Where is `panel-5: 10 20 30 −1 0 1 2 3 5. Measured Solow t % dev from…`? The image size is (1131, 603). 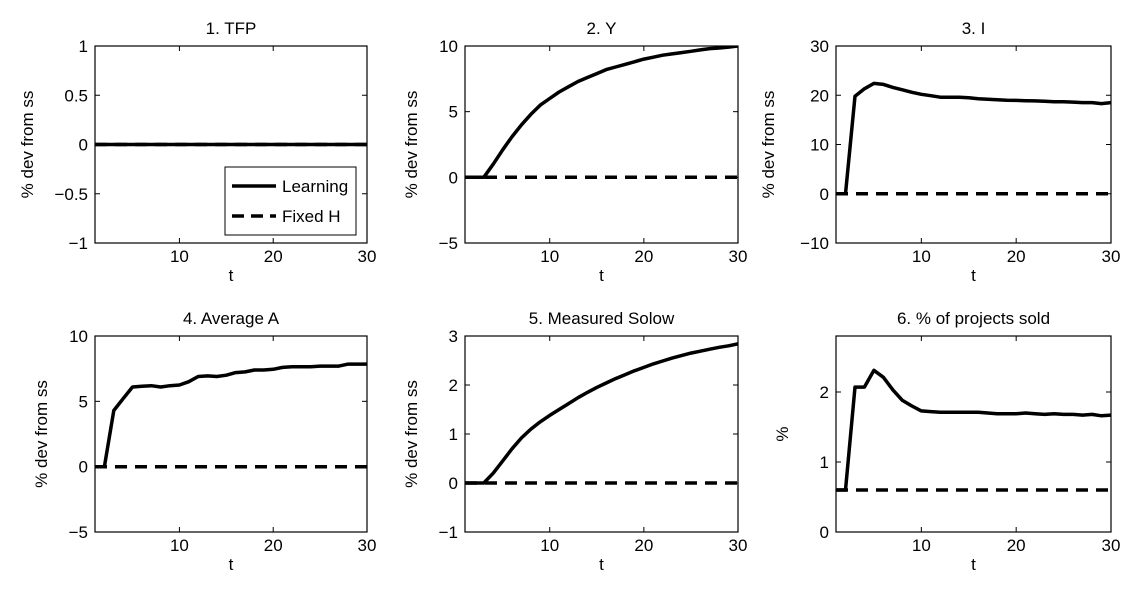
panel-5: 10 20 30 −1 0 1 2 3 5. Measured Solow t % dev from… is located at coordinates (574, 441).